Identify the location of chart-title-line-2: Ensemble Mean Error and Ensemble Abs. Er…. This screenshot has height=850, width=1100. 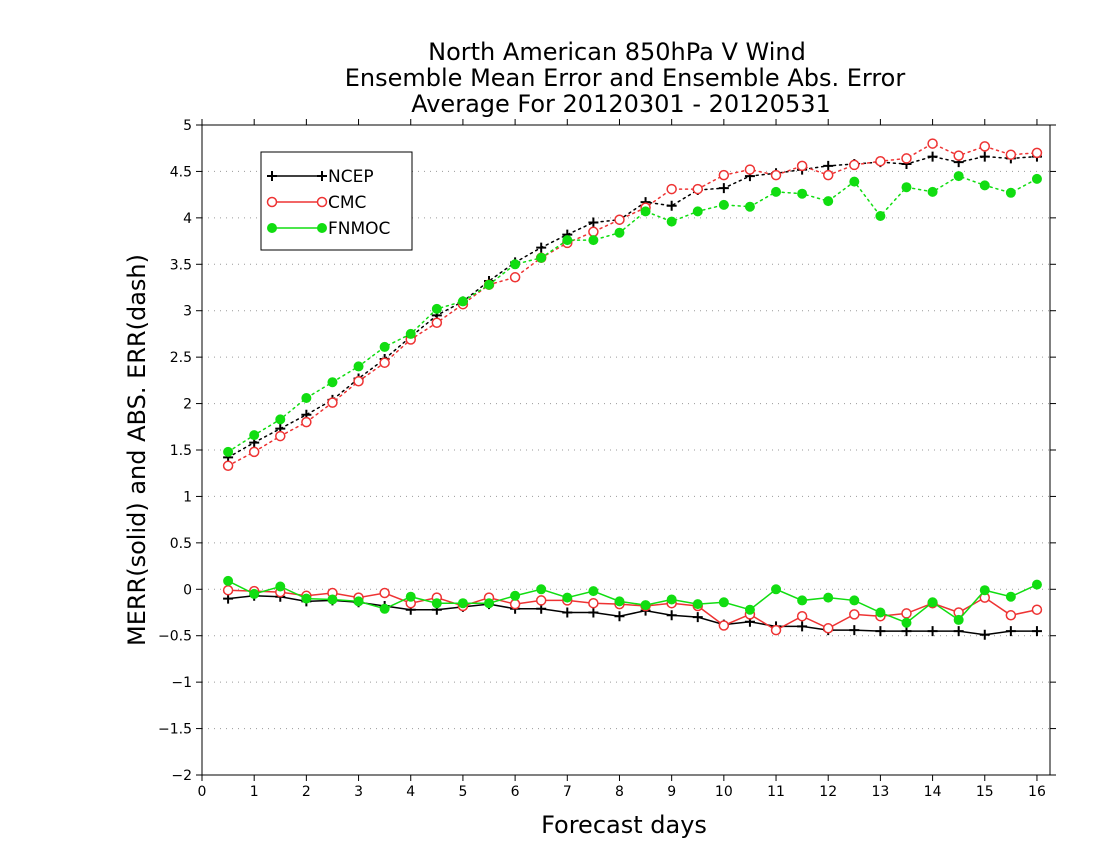
(625, 78).